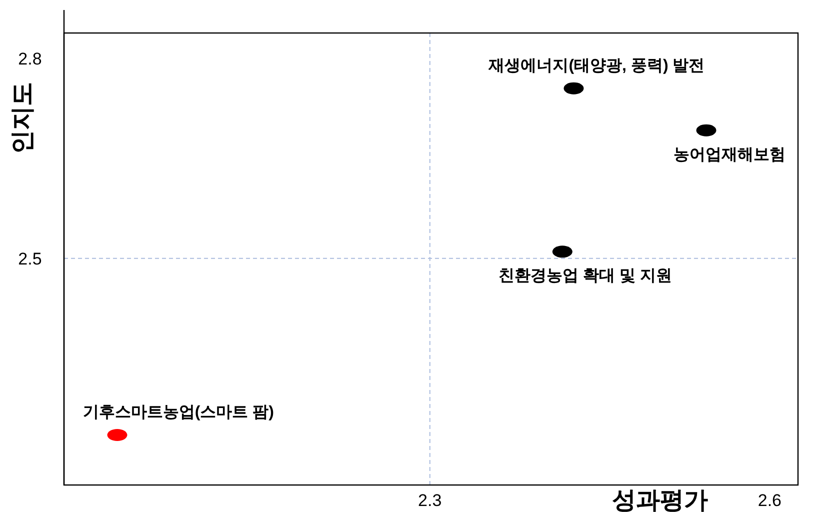 The height and width of the screenshot is (512, 814). I want to click on x-tick-label: 2.6, so click(770, 500).